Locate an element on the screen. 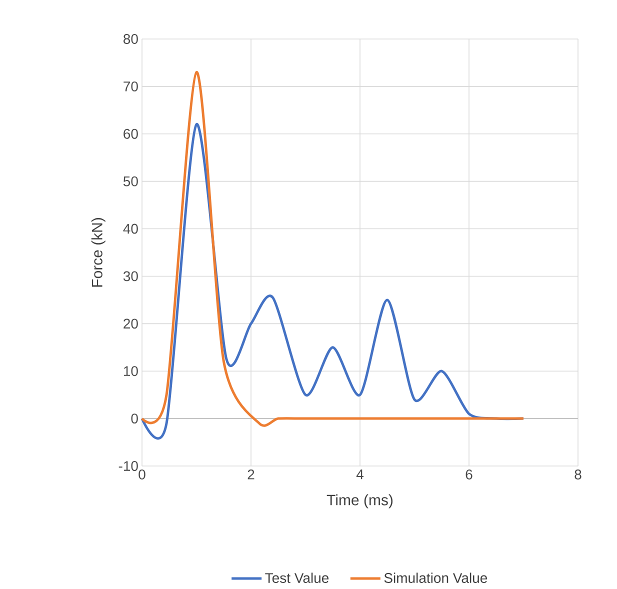 This screenshot has height=589, width=617. y-tick-label: 60 is located at coordinates (131, 133).